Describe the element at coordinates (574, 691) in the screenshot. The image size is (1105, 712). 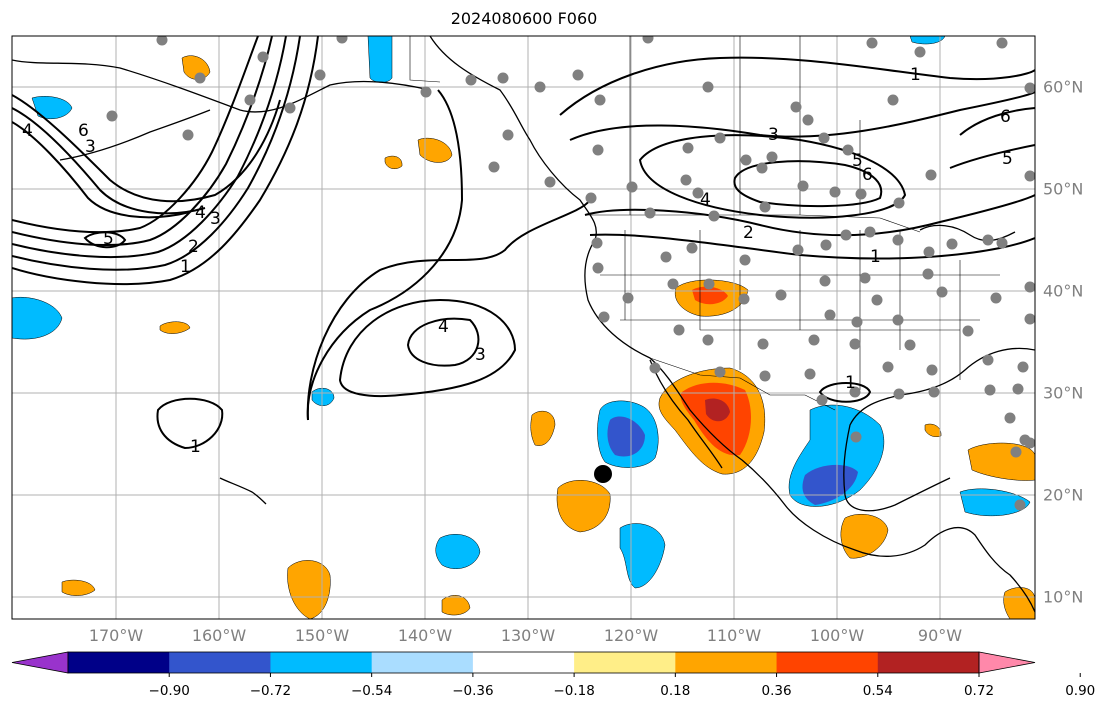
I see `colorbar-tick-label: −0.18` at that location.